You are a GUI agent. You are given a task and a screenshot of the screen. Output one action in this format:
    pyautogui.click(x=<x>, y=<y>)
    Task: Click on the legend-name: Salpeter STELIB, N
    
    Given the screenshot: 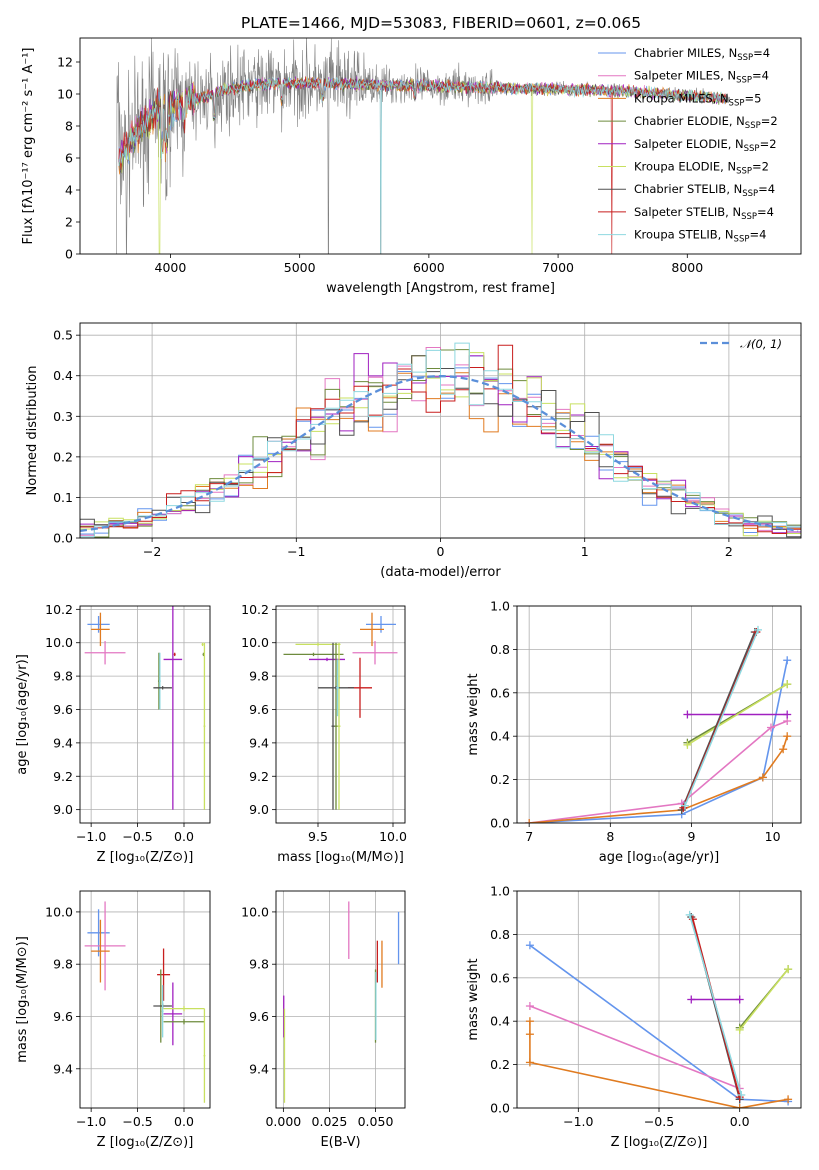 What is the action you would take?
    pyautogui.click(x=687, y=212)
    